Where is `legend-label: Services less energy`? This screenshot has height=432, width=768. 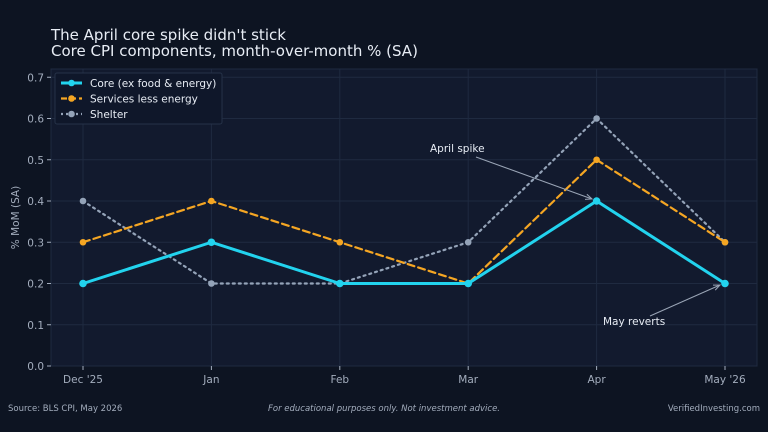 legend-label: Services less energy is located at coordinates (144, 100).